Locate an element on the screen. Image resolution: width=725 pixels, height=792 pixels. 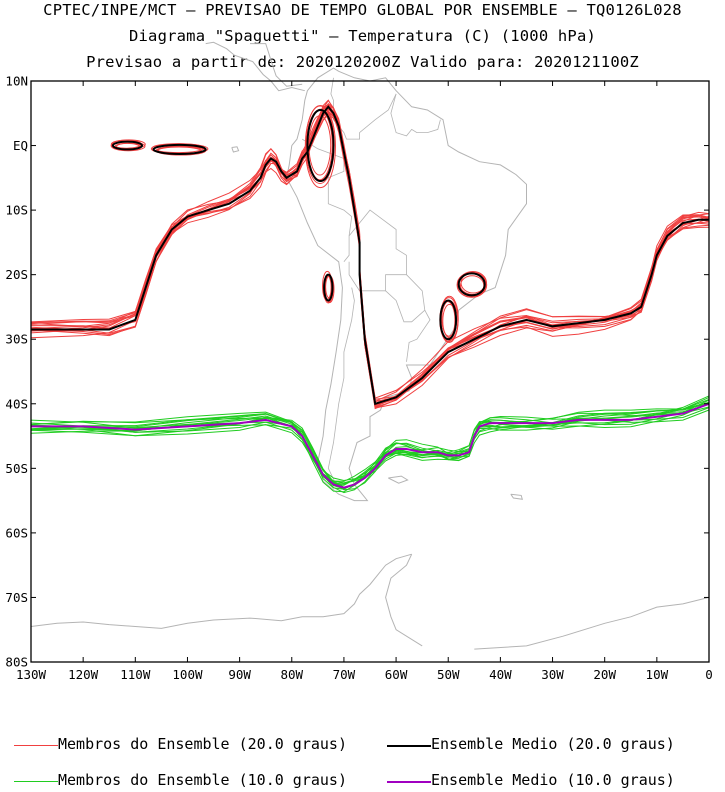
x-tick-label: 60W is located at coordinates (396, 674).